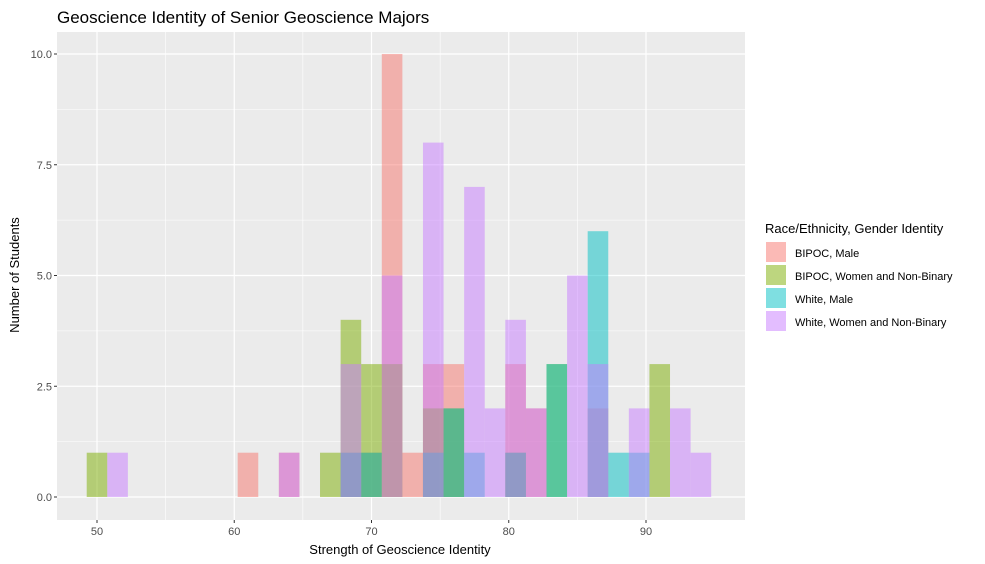  What do you see at coordinates (854, 228) in the screenshot?
I see `legend-title: Race/Ethnicity, Gender Identity` at bounding box center [854, 228].